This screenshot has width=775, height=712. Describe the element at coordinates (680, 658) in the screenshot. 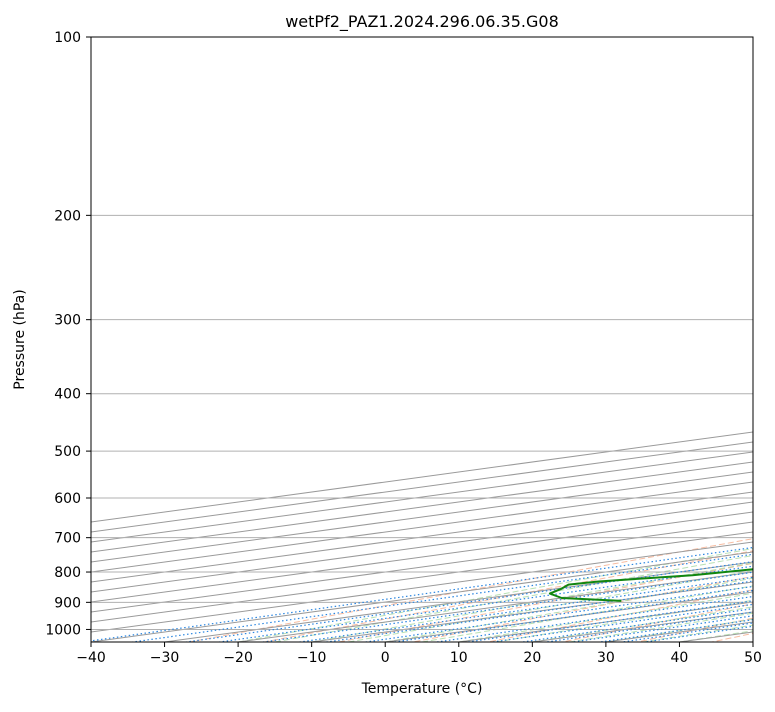

I see `x-tick-label: 40` at that location.